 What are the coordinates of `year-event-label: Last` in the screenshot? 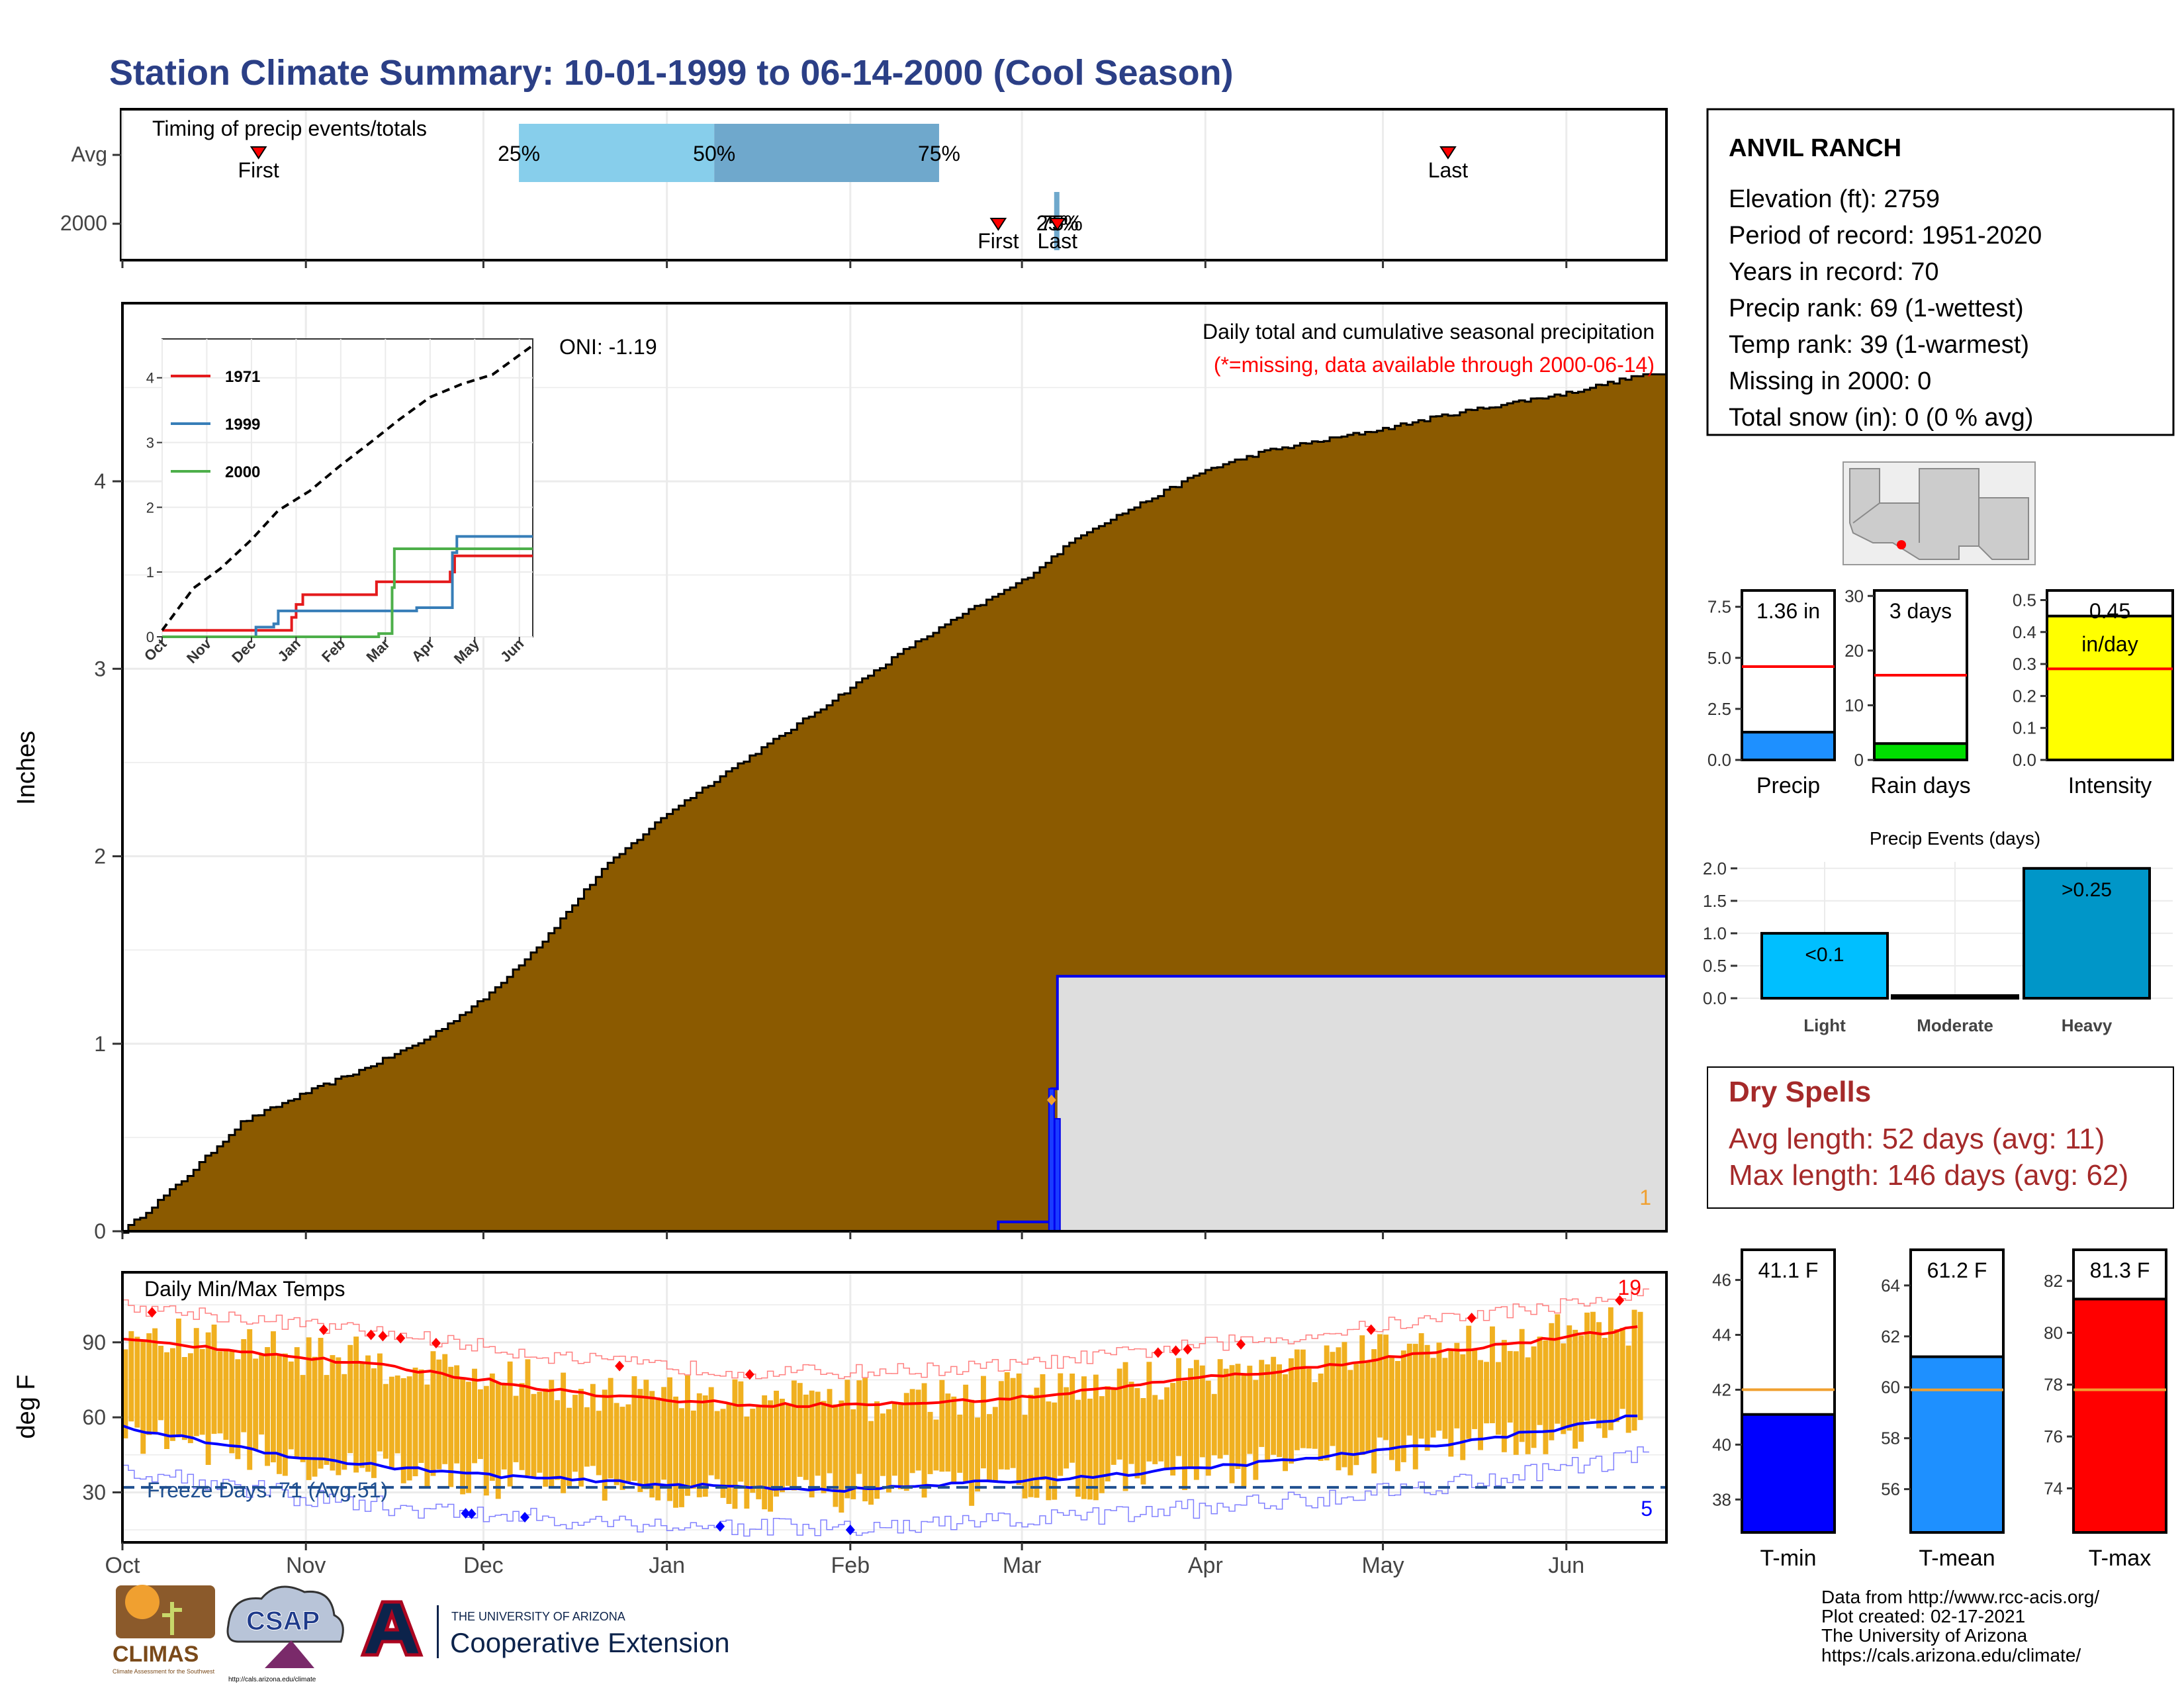 It's located at (1058, 241).